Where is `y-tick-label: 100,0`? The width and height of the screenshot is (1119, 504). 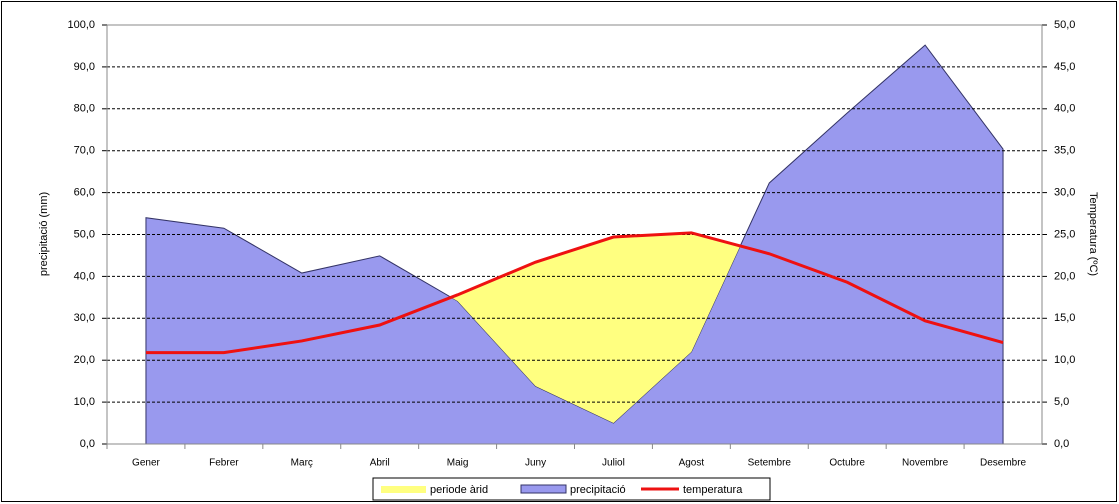 y-tick-label: 100,0 is located at coordinates (81, 25).